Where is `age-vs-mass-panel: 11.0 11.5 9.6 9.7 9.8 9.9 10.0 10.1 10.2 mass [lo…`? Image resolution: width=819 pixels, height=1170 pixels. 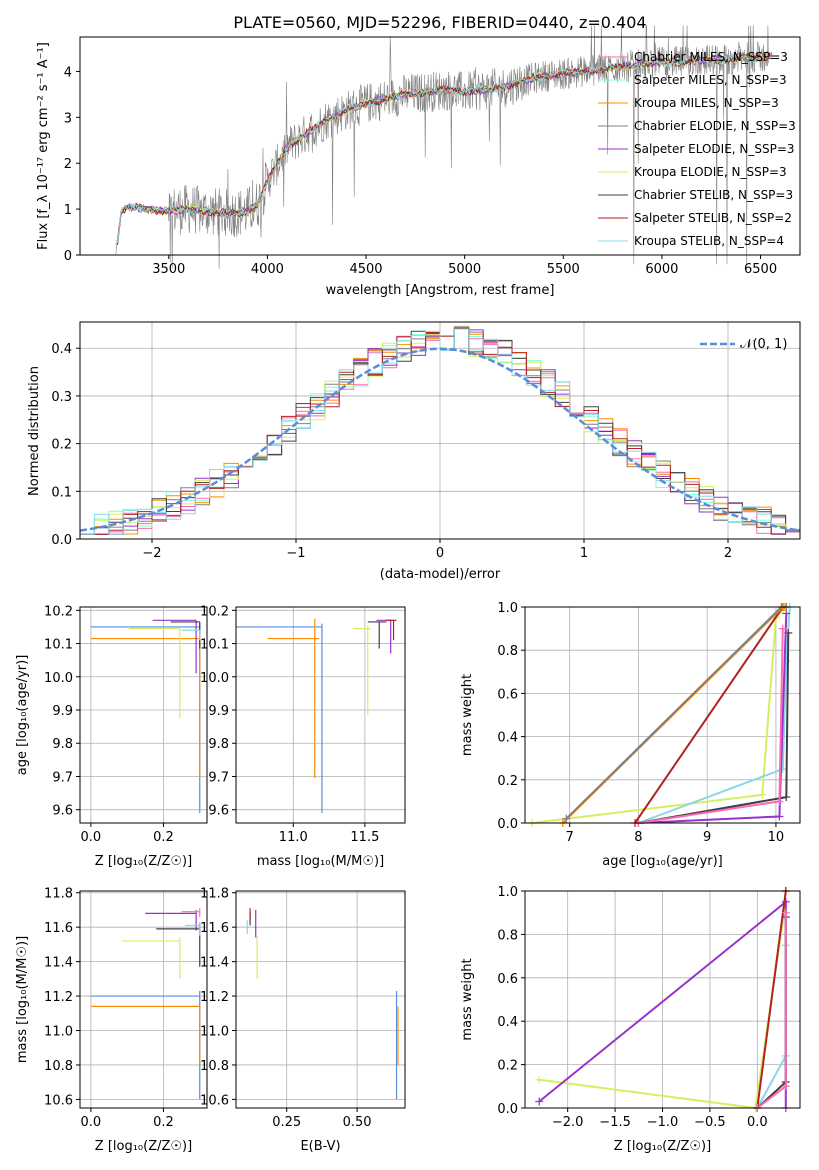 age-vs-mass-panel: 11.0 11.5 9.6 9.7 9.8 9.9 10.0 10.1 10.2 mass [lo… is located at coordinates (303, 736).